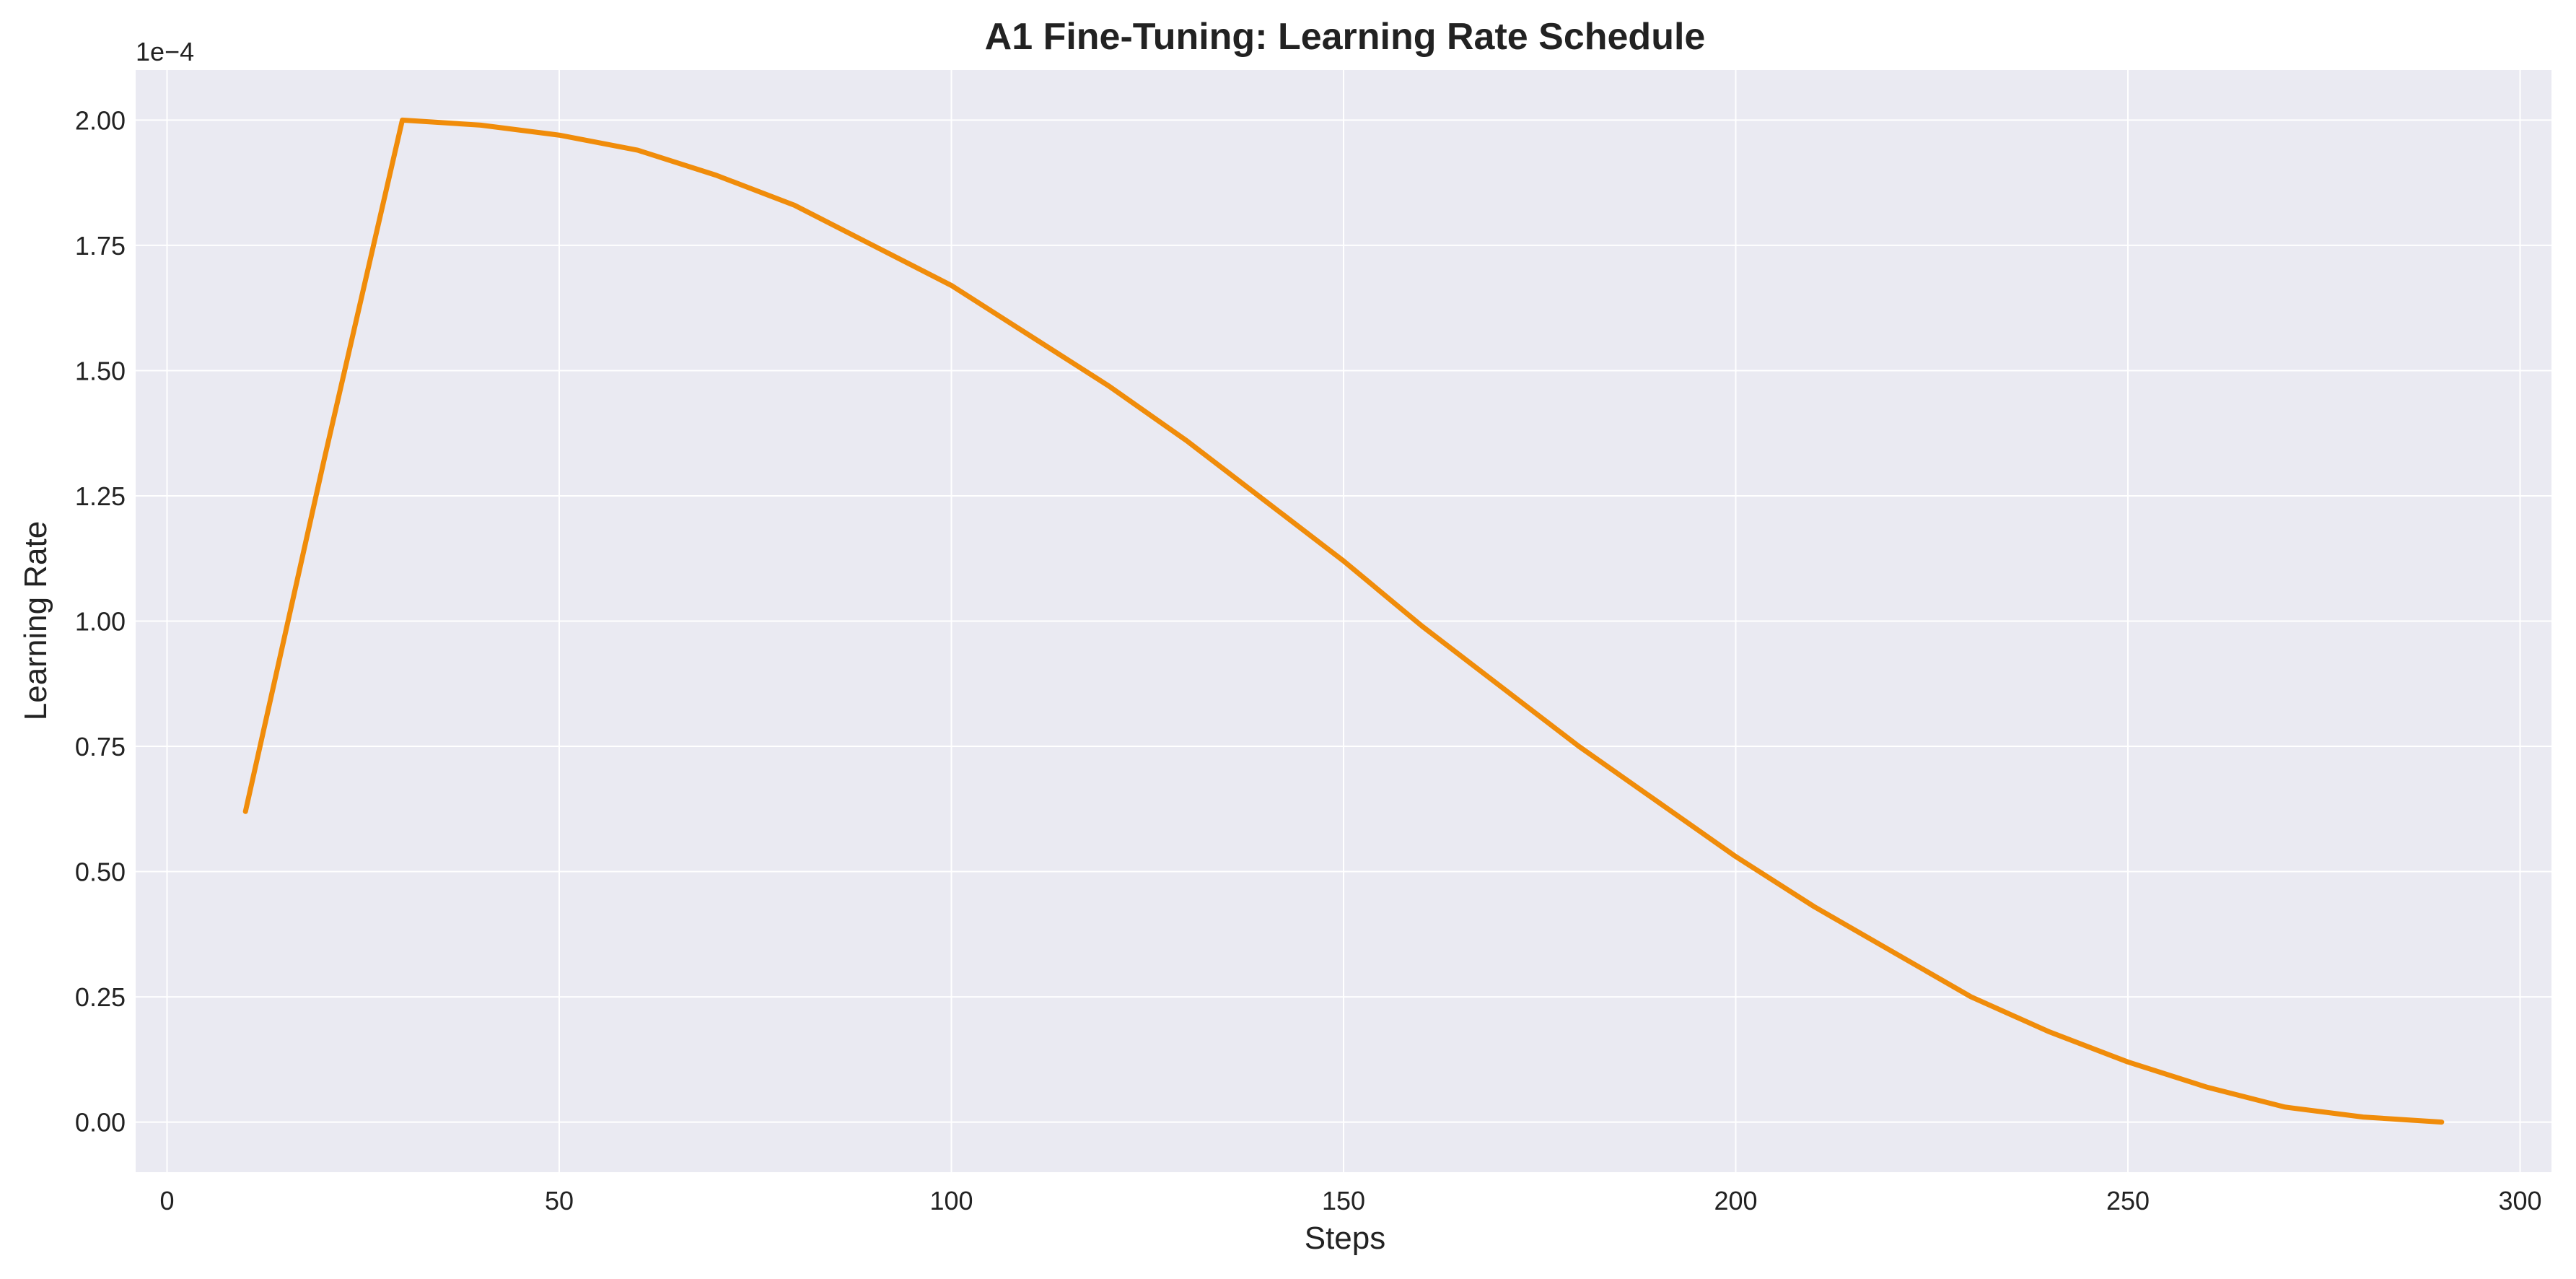 This screenshot has height=1279, width=2576. Describe the element at coordinates (35, 620) in the screenshot. I see `y-axis-label: Learning Rate` at that location.